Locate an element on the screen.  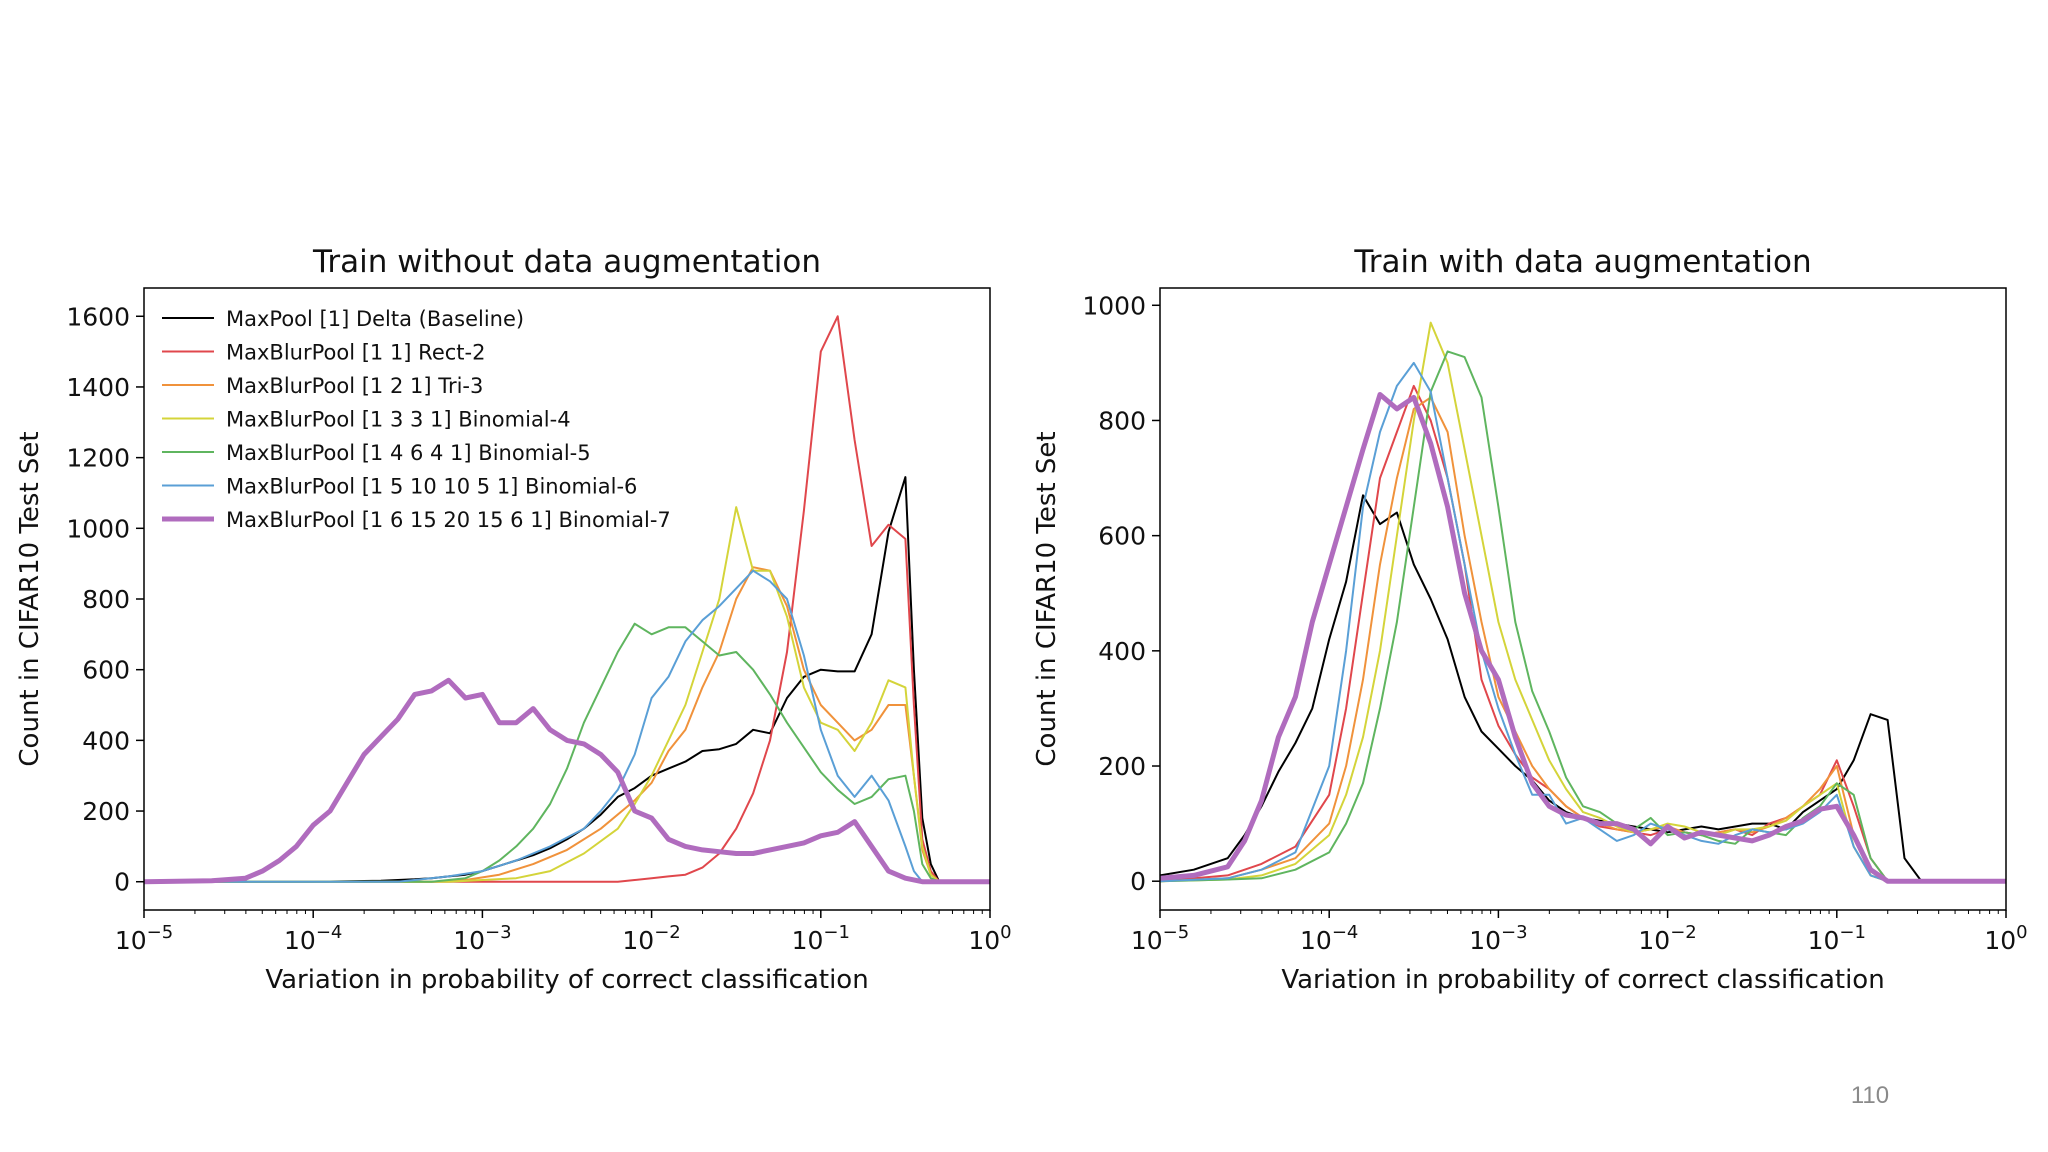
y-tick-label: 1600 is located at coordinates (98, 316).